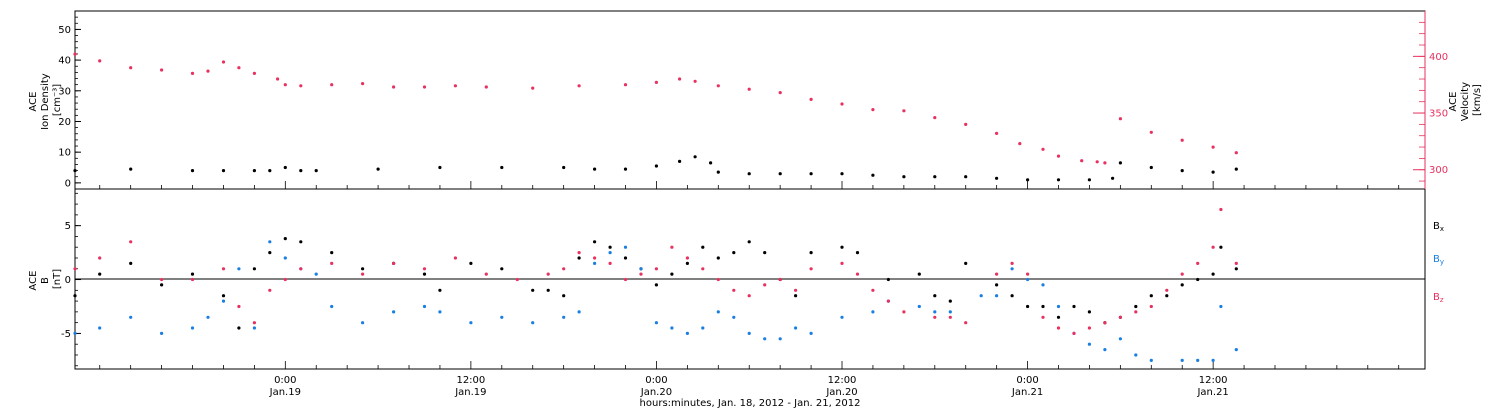  Describe the element at coordinates (68, 226) in the screenshot. I see `b-tick-label: 5` at that location.